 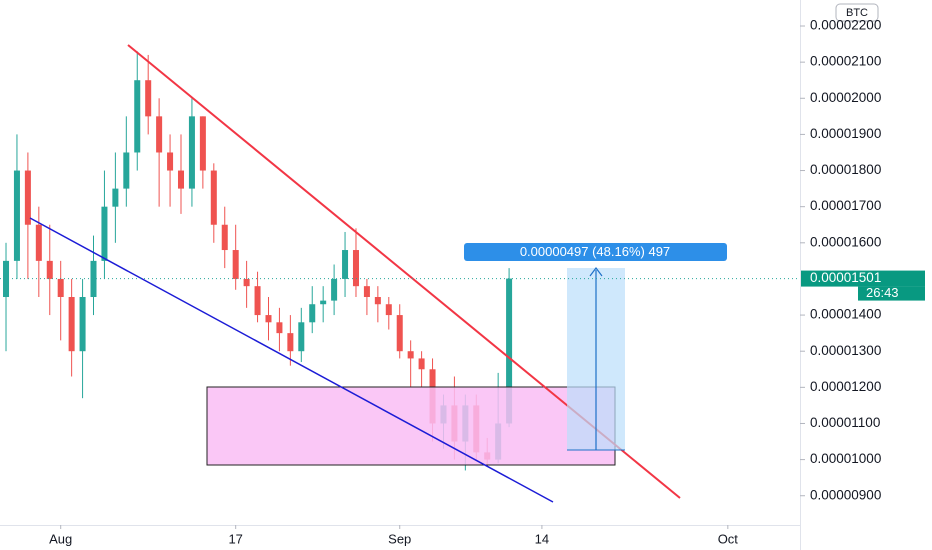 What do you see at coordinates (845, 133) in the screenshot?
I see `y-tick-label: 0.00001900` at bounding box center [845, 133].